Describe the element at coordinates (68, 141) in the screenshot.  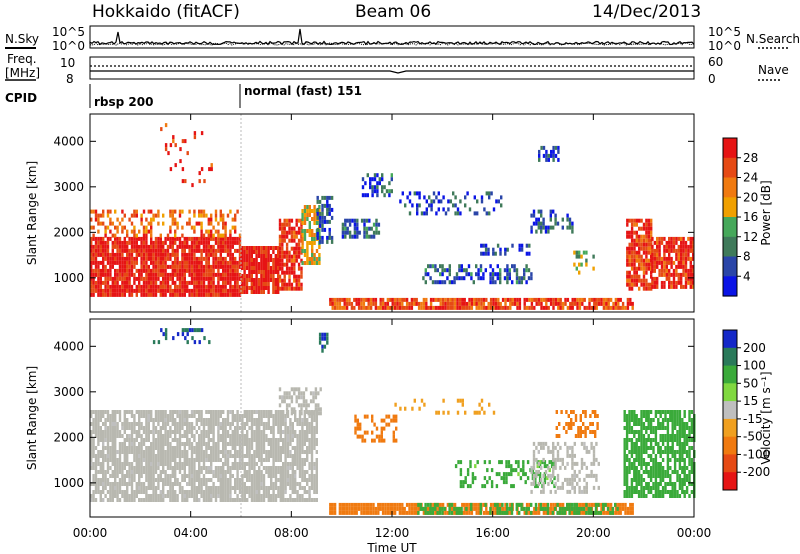
I see `power-panel-ytick-label-3: 4000` at that location.